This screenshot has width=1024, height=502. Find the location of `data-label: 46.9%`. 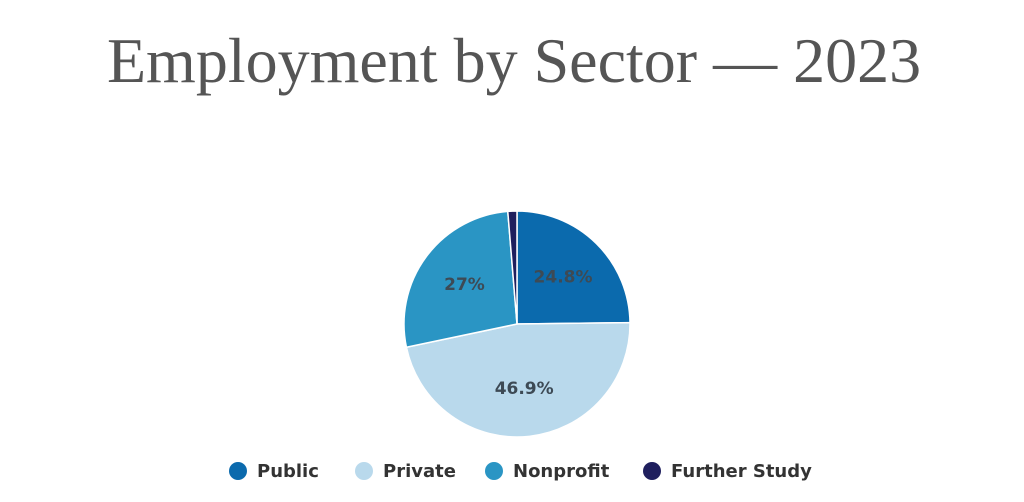

data-label: 46.9% is located at coordinates (524, 389).